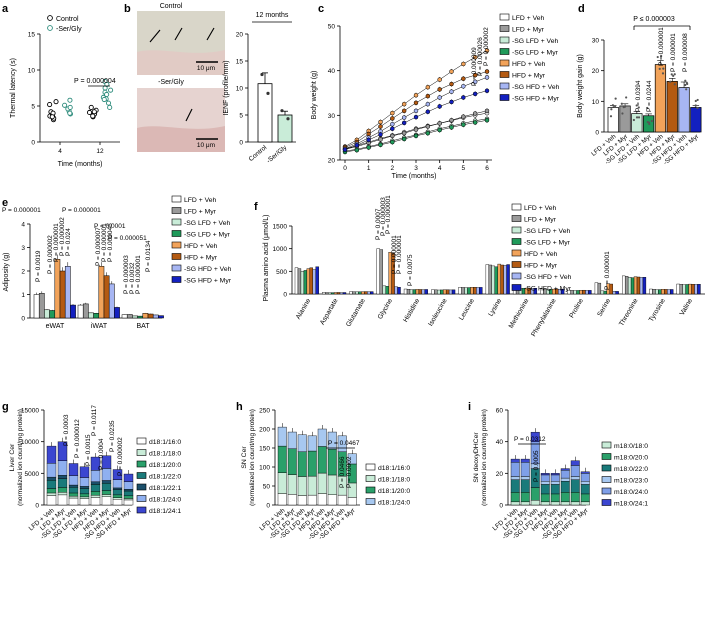 The image size is (707, 617). Describe the element at coordinates (277, 154) in the screenshot. I see `b-x-tick-label: -Ser/Gly` at that location.